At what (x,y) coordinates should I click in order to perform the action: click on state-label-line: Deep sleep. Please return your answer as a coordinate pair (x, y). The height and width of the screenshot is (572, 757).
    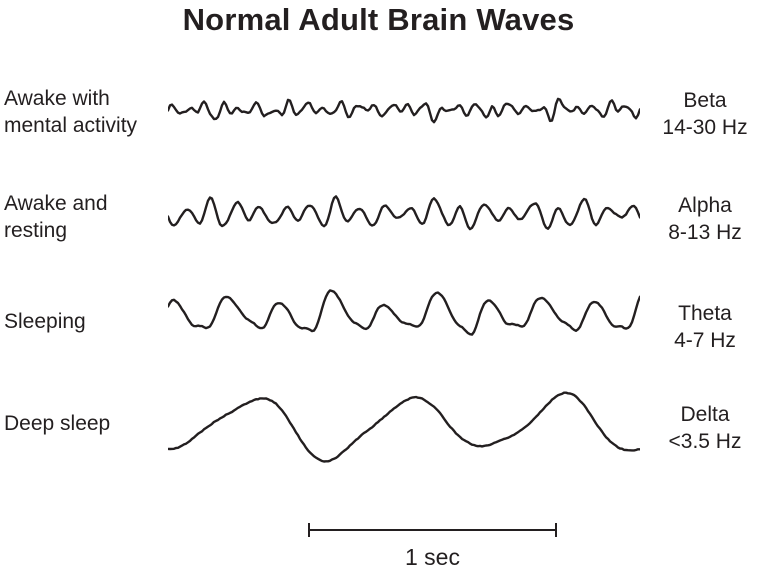
    Looking at the image, I should click on (57, 423).